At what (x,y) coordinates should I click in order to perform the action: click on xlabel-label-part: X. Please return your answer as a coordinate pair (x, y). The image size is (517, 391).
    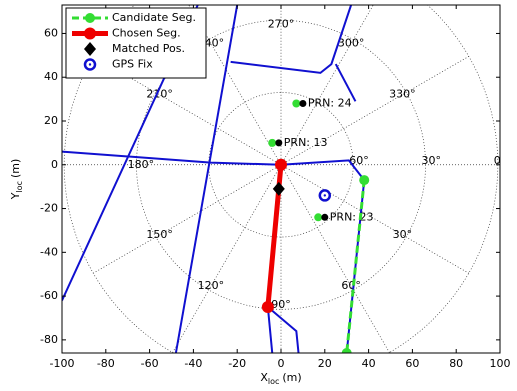
    Looking at the image, I should click on (264, 377).